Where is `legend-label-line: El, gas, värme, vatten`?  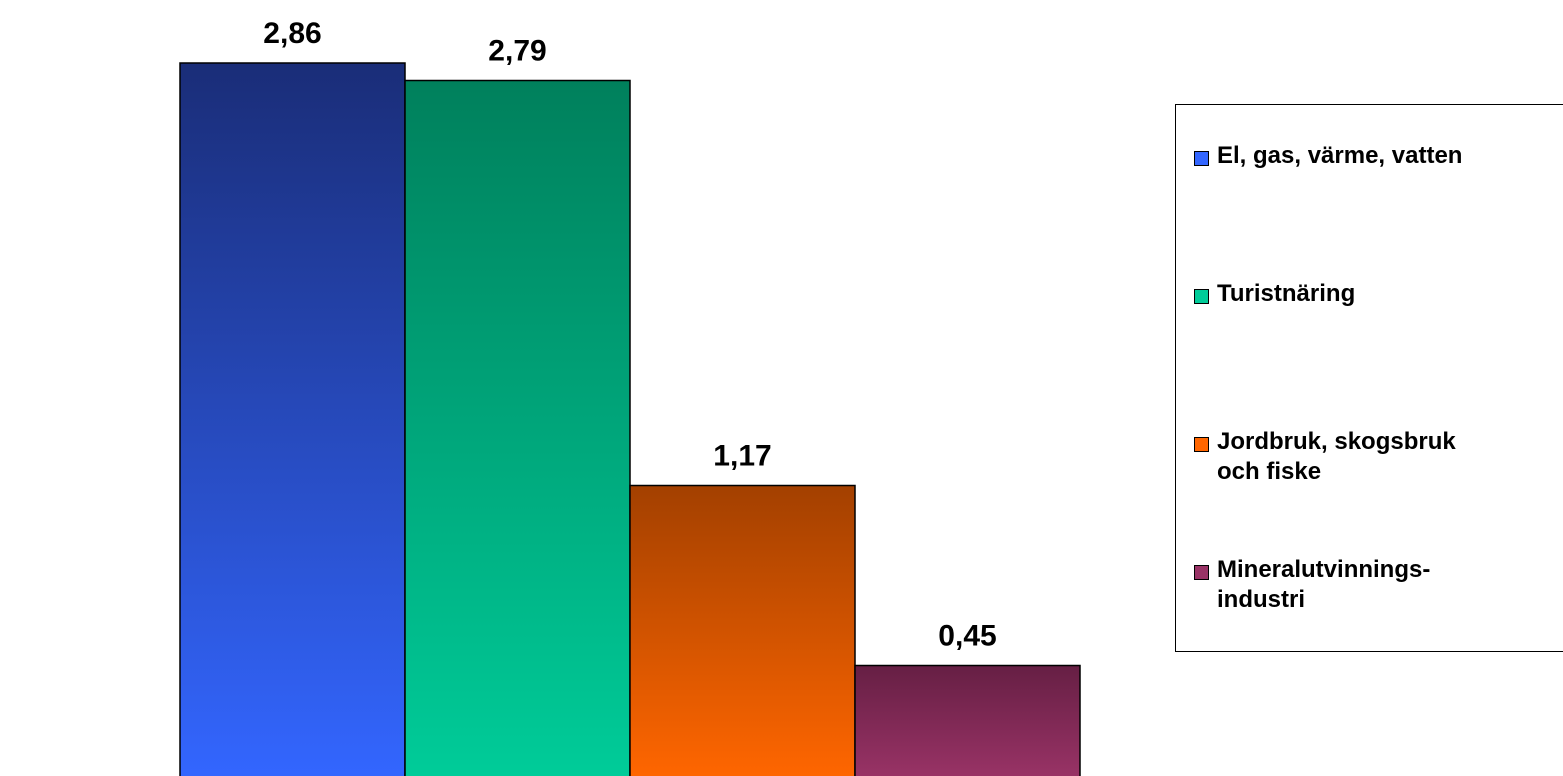 legend-label-line: El, gas, värme, vatten is located at coordinates (1340, 155).